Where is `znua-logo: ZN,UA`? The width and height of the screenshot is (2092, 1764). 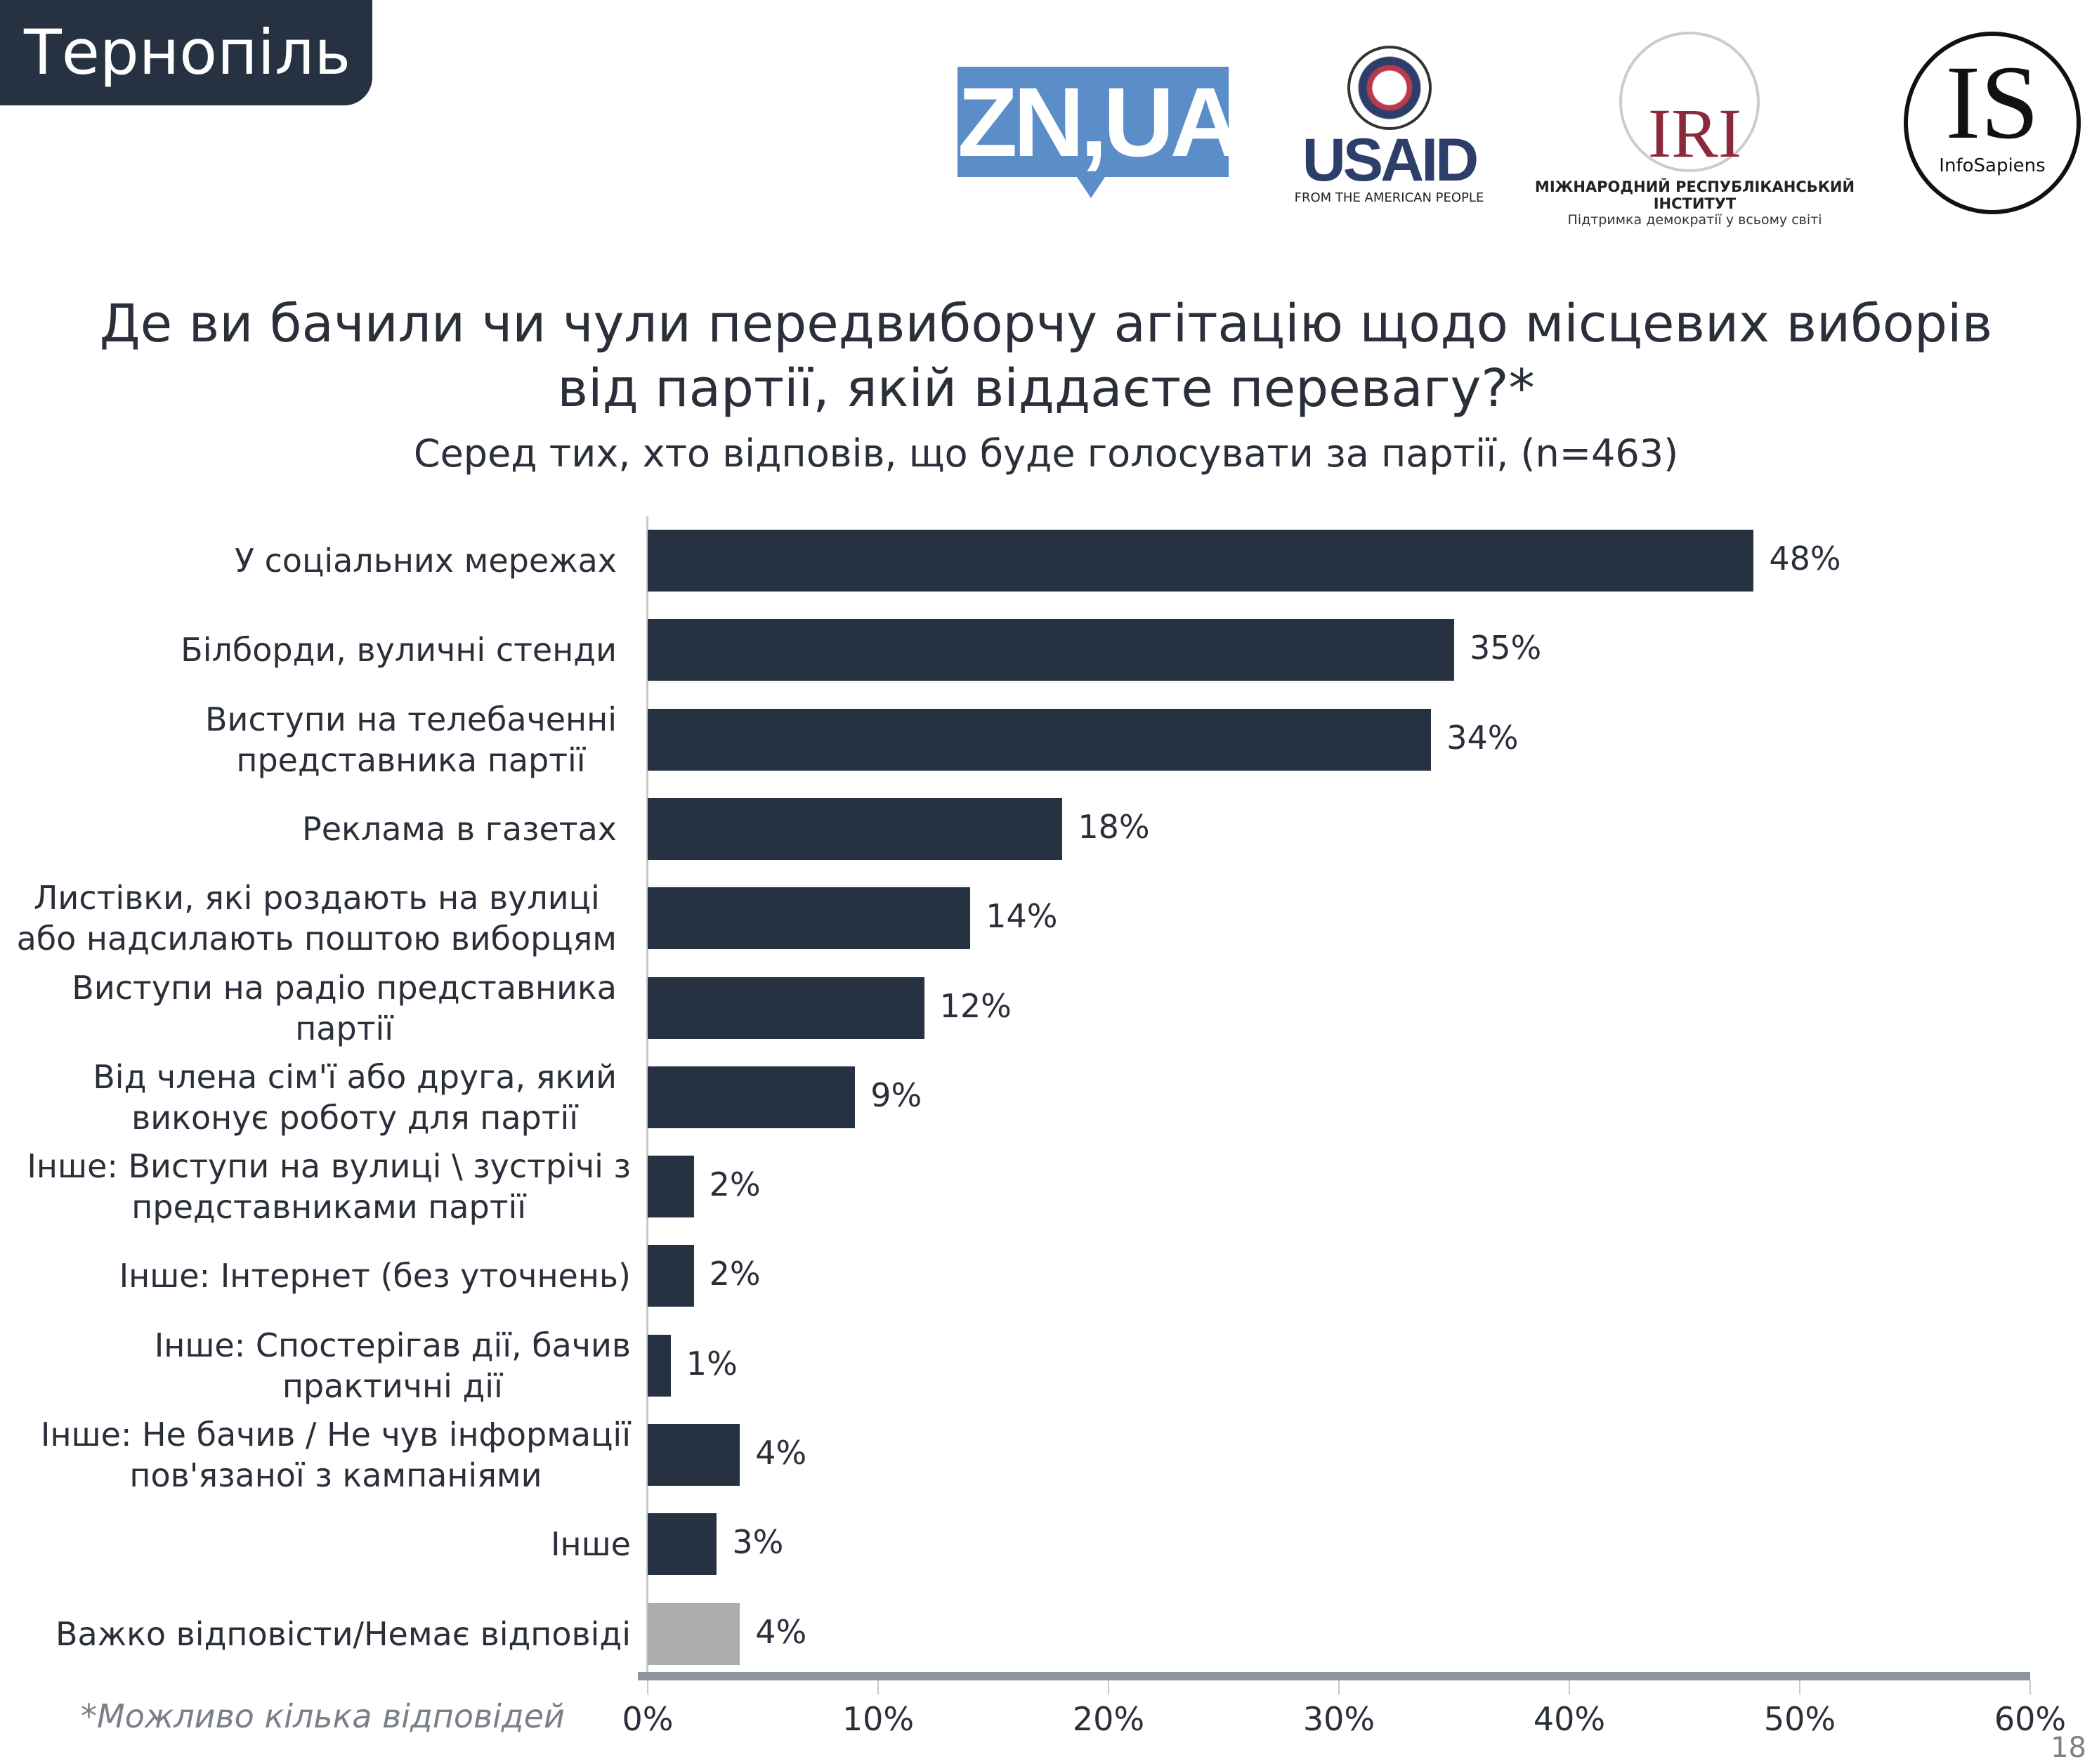
znua-logo: ZN,UA is located at coordinates (1099, 132).